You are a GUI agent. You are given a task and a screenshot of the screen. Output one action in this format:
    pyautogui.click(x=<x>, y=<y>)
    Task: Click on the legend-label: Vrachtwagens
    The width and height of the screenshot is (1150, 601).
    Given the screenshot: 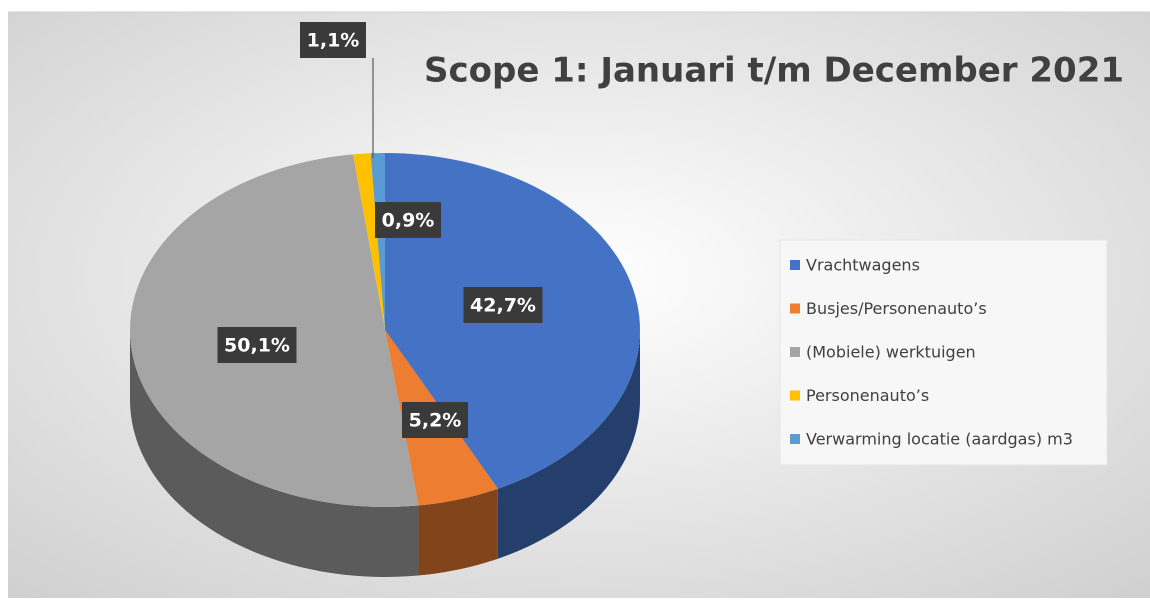 What is the action you would take?
    pyautogui.click(x=863, y=265)
    